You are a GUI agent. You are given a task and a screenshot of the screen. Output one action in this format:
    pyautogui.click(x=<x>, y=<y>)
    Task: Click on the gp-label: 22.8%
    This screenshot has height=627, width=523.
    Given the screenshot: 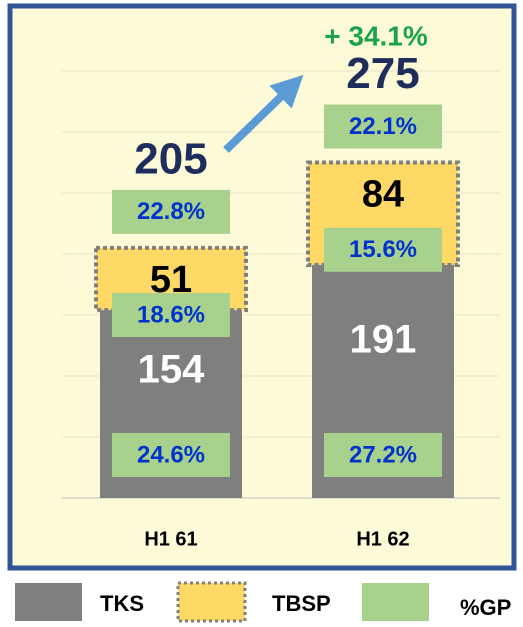 What is the action you would take?
    pyautogui.click(x=171, y=211)
    